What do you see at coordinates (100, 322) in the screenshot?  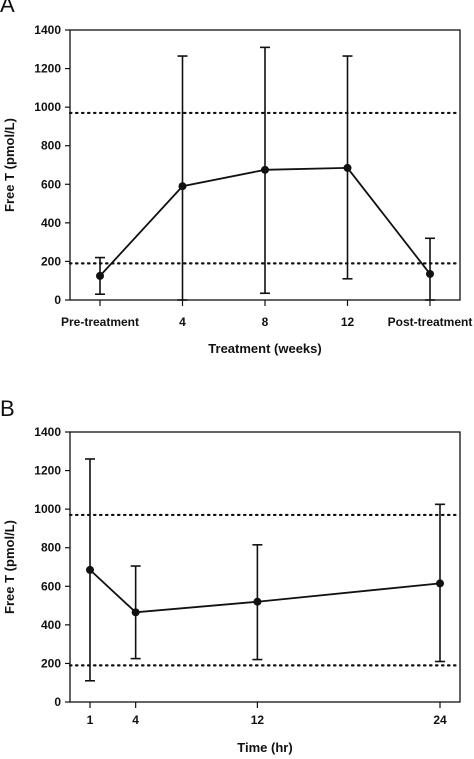 I see `x-tick-label: Pre-treatment` at bounding box center [100, 322].